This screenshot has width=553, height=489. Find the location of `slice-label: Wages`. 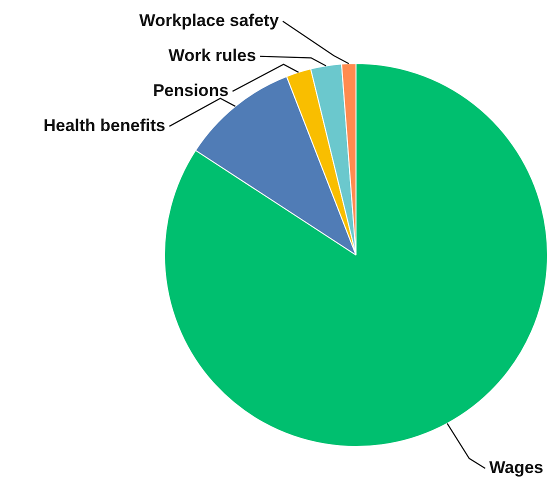

slice-label: Wages is located at coordinates (516, 468).